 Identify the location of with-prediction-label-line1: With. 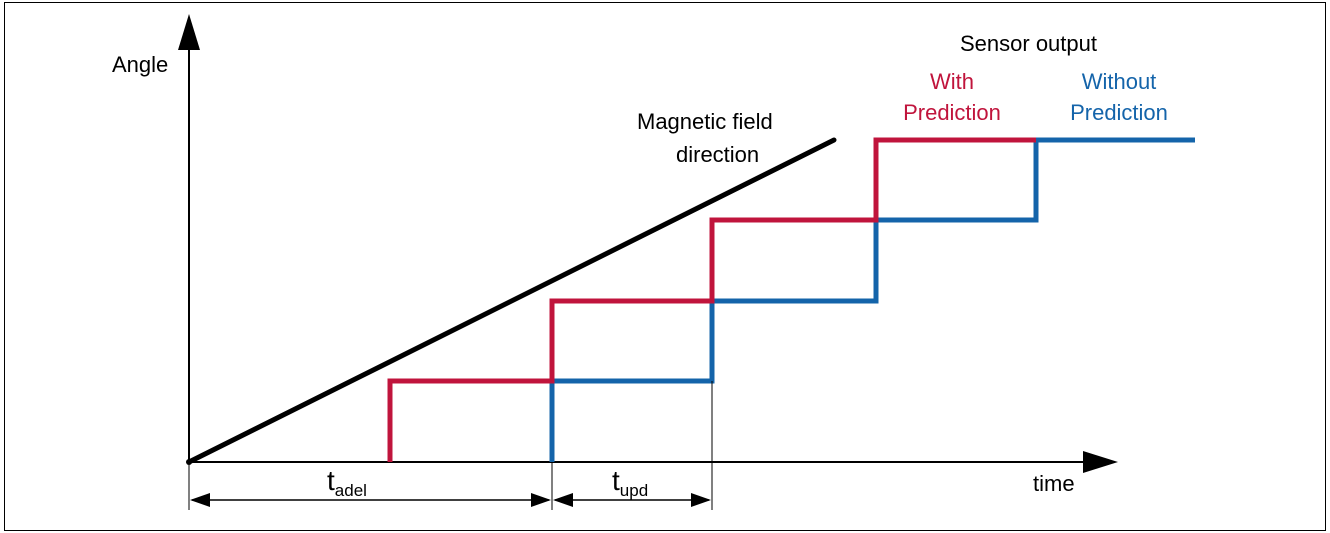
(952, 81).